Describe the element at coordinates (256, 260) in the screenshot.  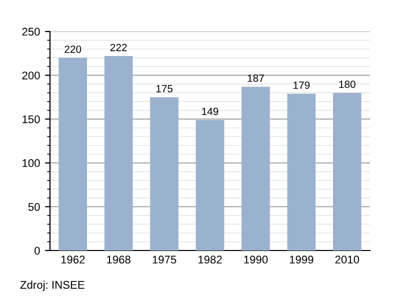
I see `x-tick-label: 1990` at that location.